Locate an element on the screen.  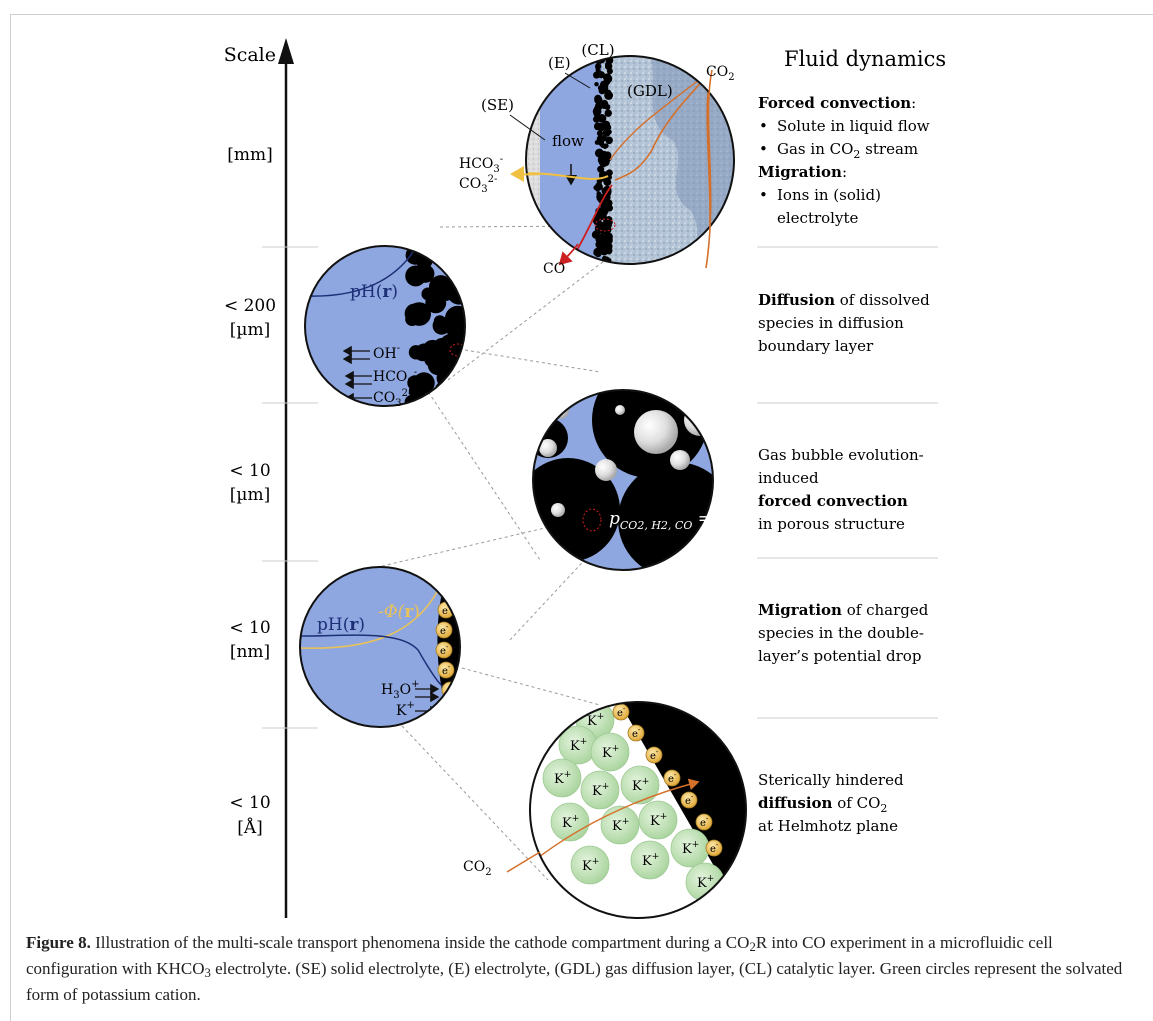
migration2-l3: layer’s potential drop is located at coordinates (839, 656).